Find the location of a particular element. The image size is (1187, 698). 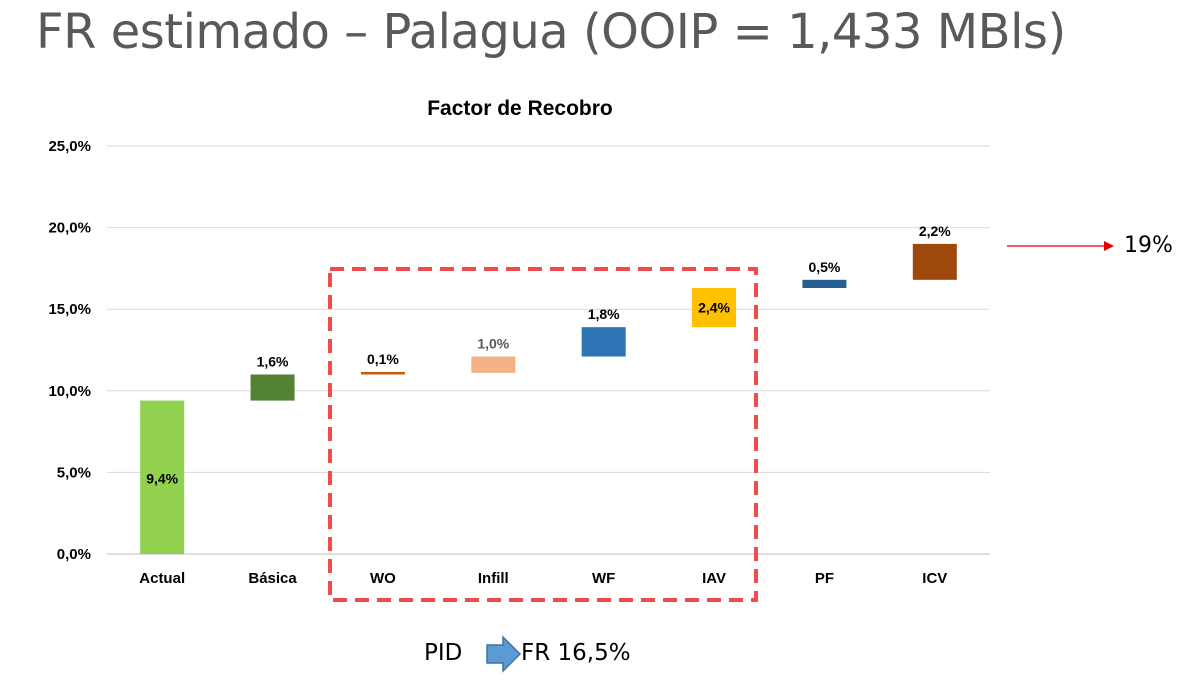

y-tick-label: 15,0% is located at coordinates (69, 309).